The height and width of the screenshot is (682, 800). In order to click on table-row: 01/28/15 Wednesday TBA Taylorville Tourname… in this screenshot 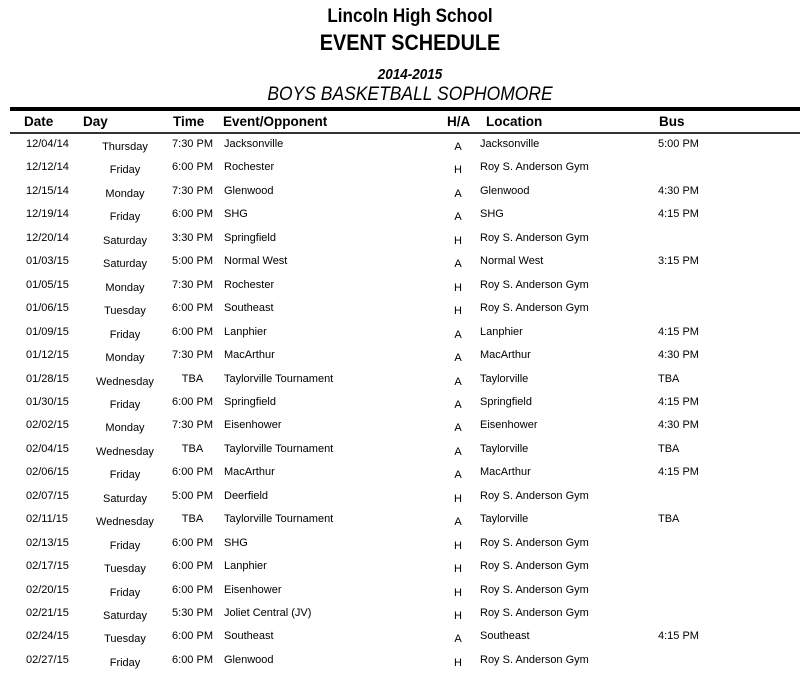, I will do `click(400, 383)`.